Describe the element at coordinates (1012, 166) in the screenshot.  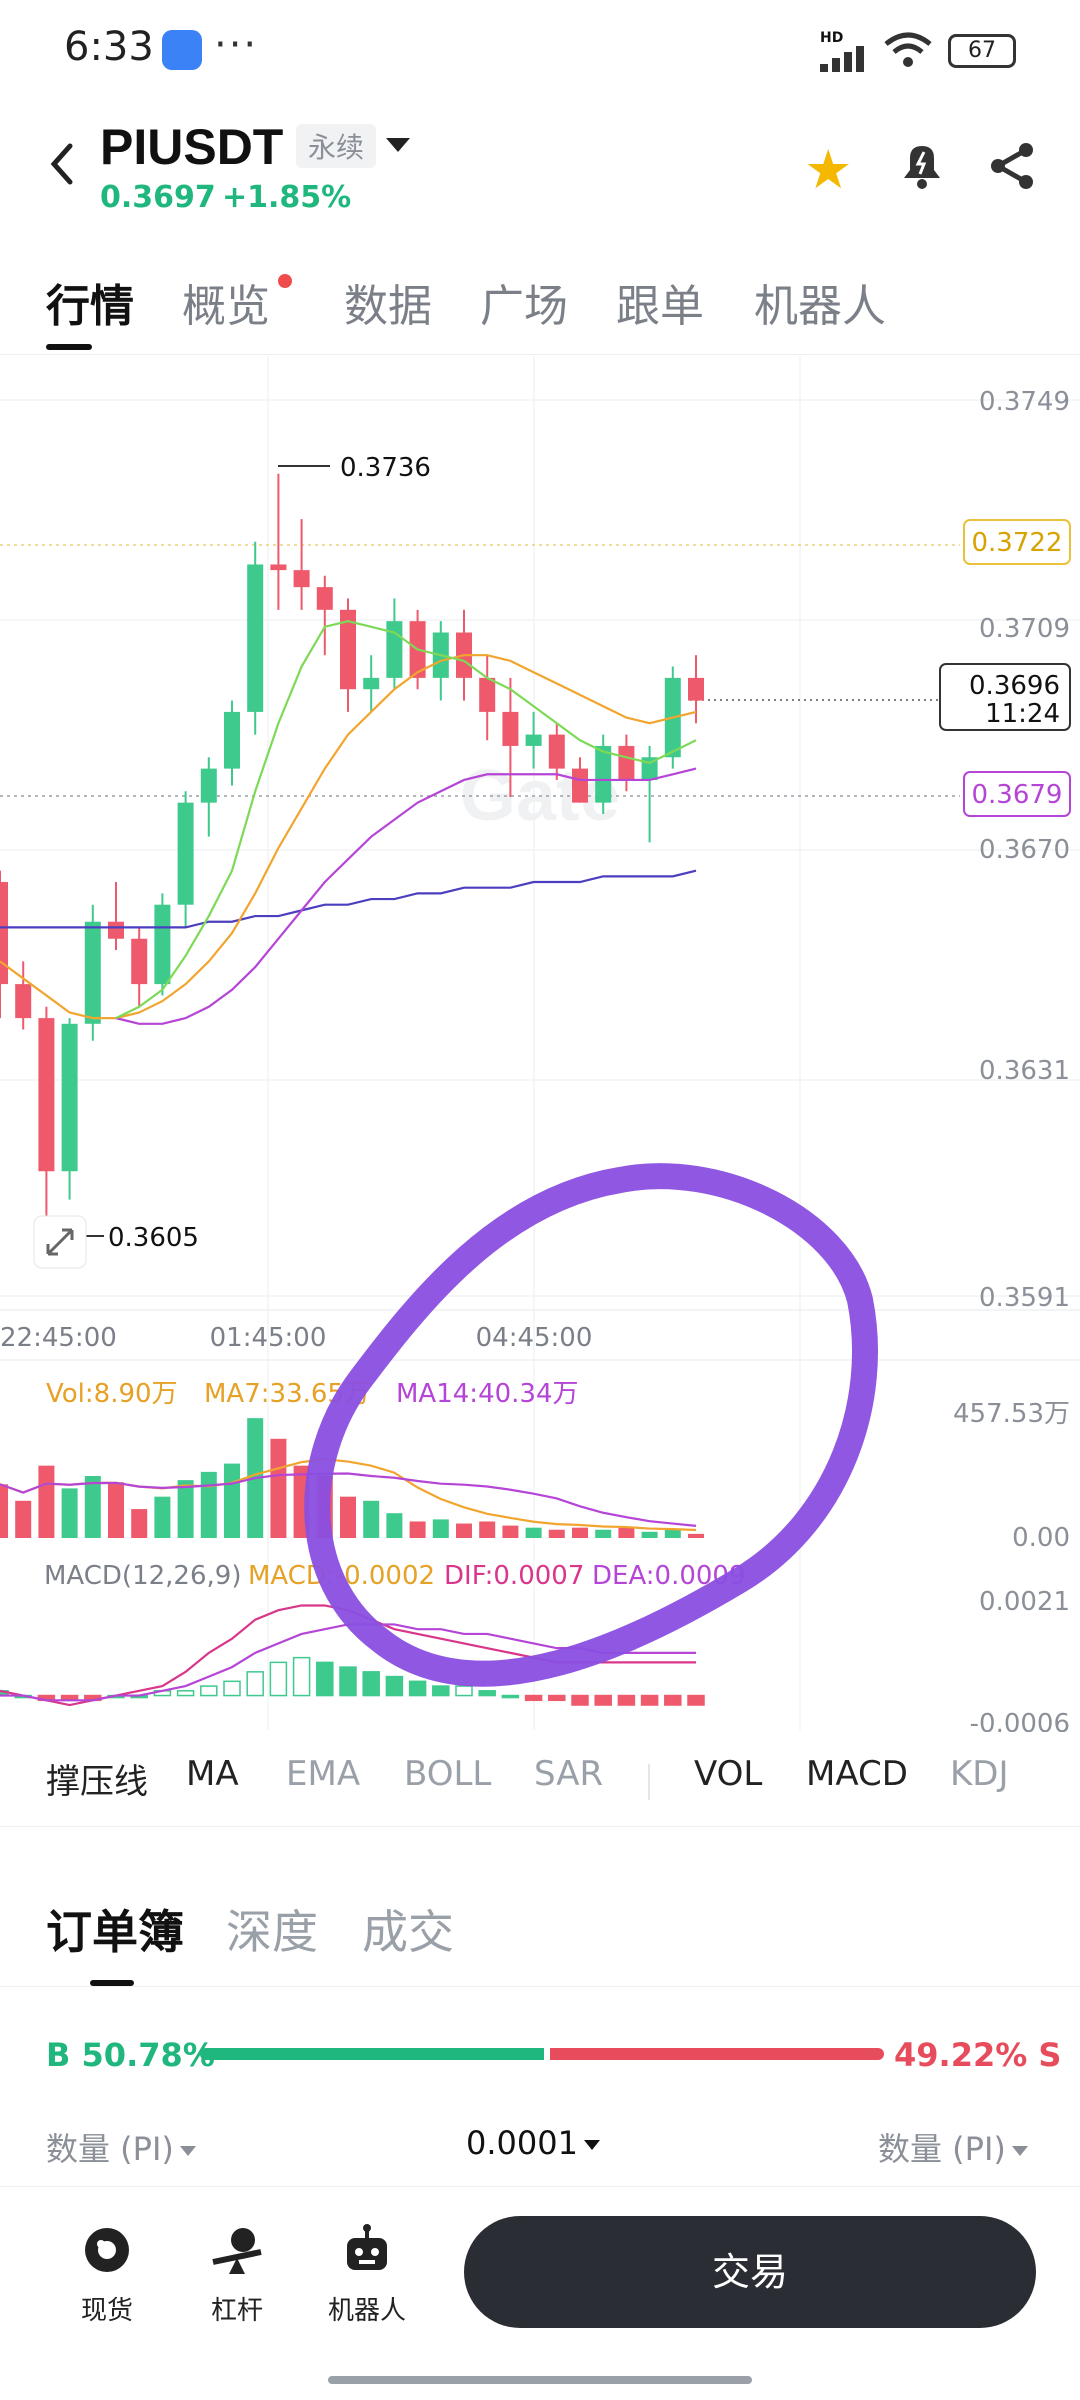
I see `share-icon` at that location.